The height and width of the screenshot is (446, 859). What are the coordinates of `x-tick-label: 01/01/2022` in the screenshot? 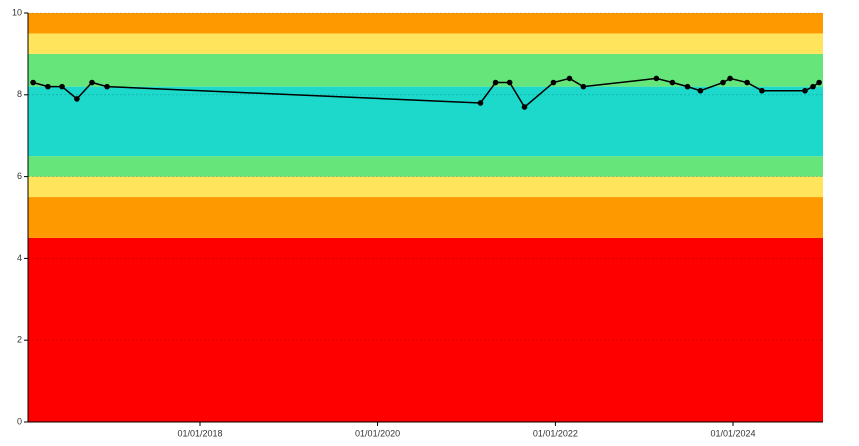 It's located at (555, 433).